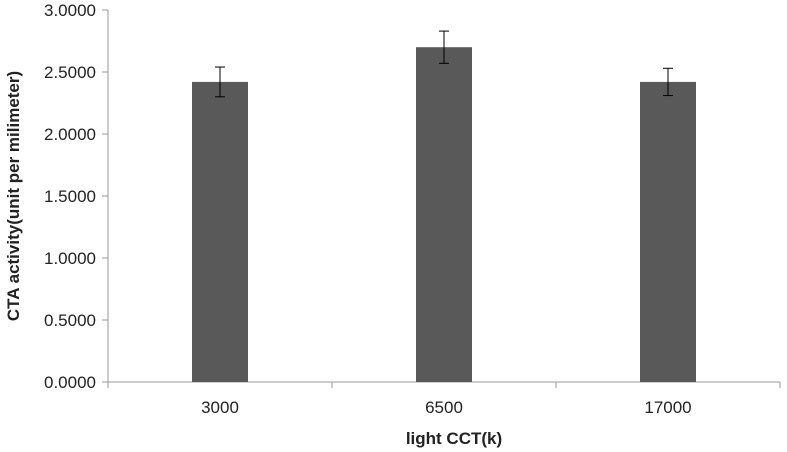 This screenshot has height=452, width=787. I want to click on x-tick-label-17000: 17000, so click(667, 407).